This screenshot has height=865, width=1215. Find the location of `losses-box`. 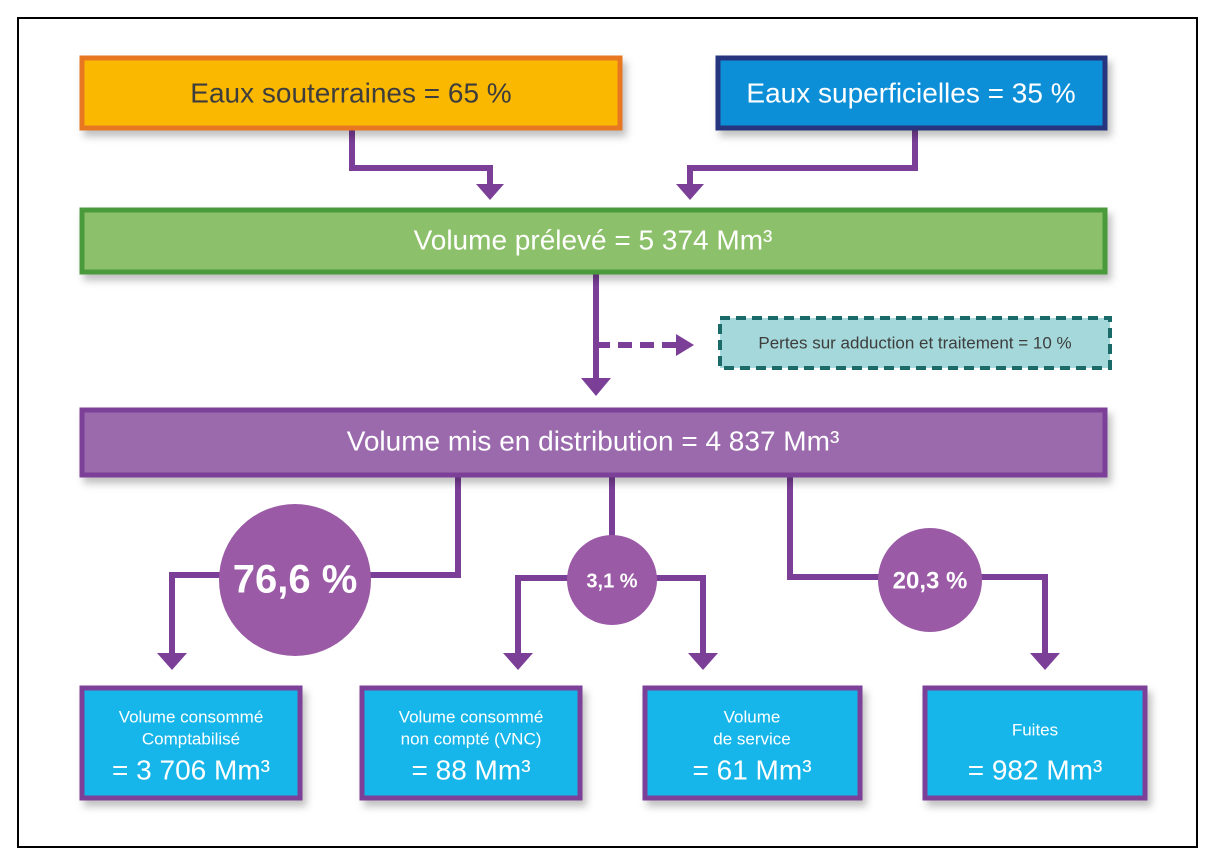

losses-box is located at coordinates (915, 343).